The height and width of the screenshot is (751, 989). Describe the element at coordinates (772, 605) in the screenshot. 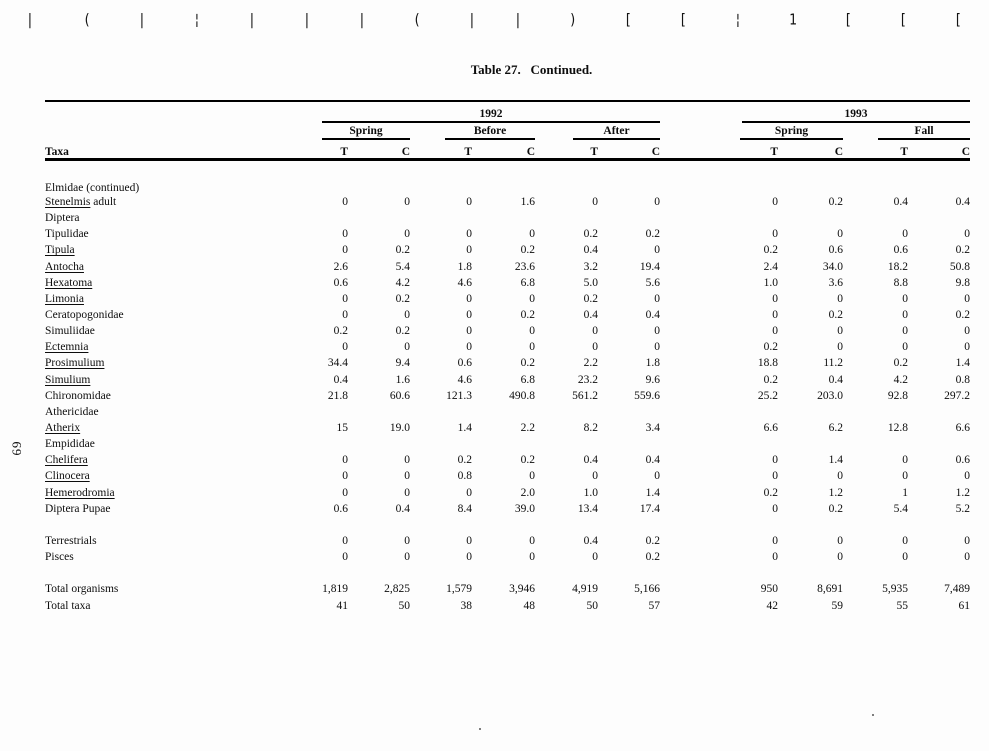

I see `value-cell: 42` at that location.